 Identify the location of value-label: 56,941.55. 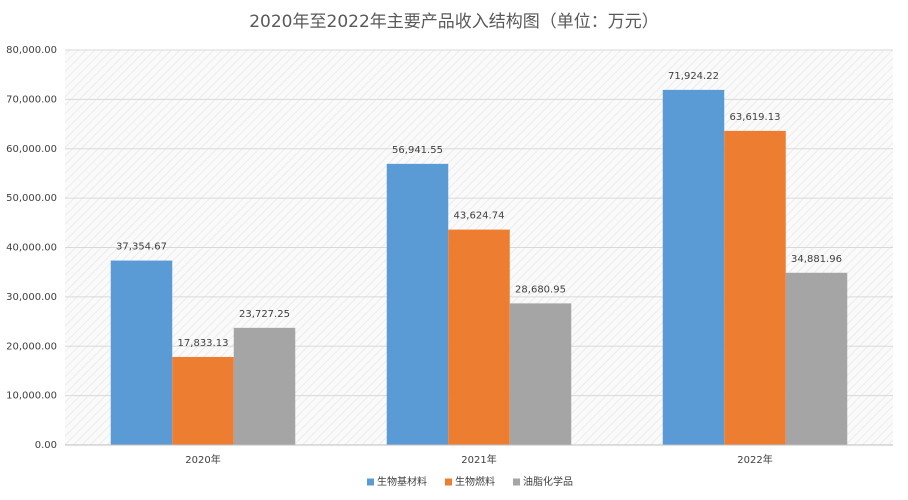
(417, 150).